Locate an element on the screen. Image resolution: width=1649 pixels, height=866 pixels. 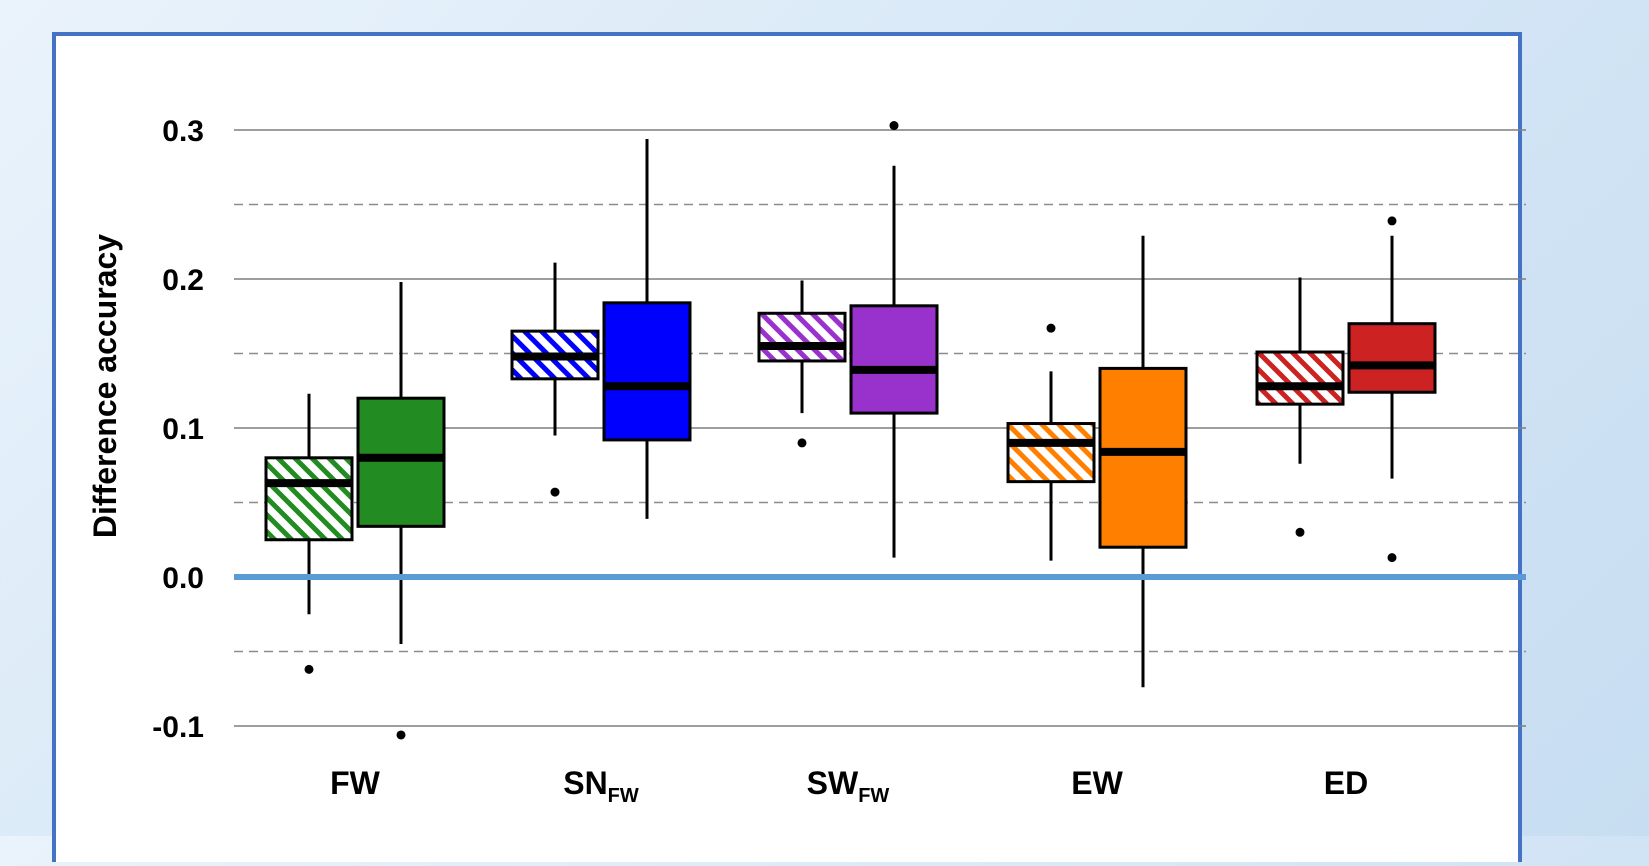
box-EW-solid is located at coordinates (1143, 461).